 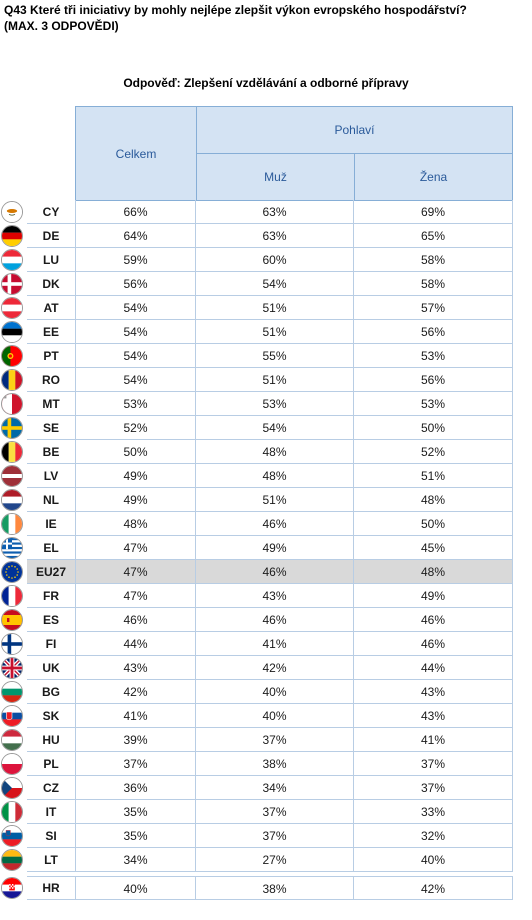 What do you see at coordinates (266, 236) in the screenshot?
I see `table-row: DE 64% 63% 65%` at bounding box center [266, 236].